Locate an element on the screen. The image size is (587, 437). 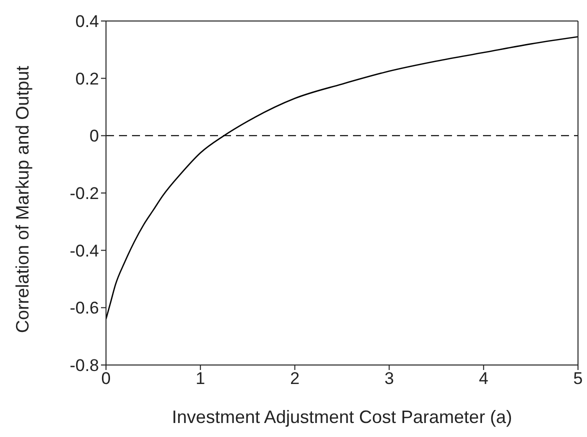
y-axis-title: Correlation of Markup and Output is located at coordinates (22, 199).